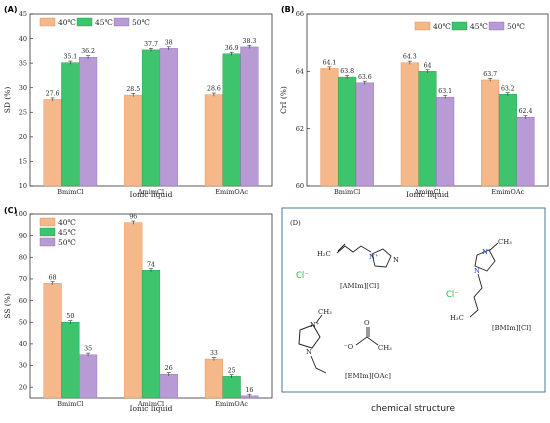 The height and width of the screenshot is (423, 550). I want to click on y-tick-label: 15, so click(23, 162).